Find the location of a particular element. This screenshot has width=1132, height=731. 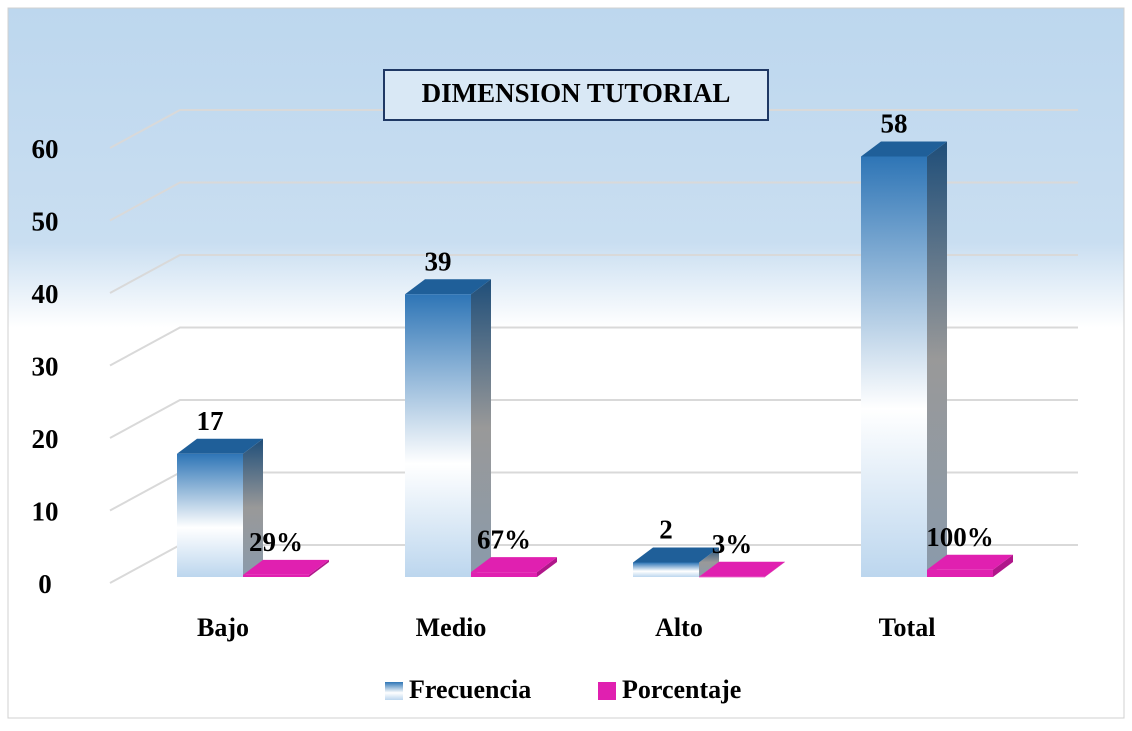

y-tick-label: 30 is located at coordinates (45, 367).